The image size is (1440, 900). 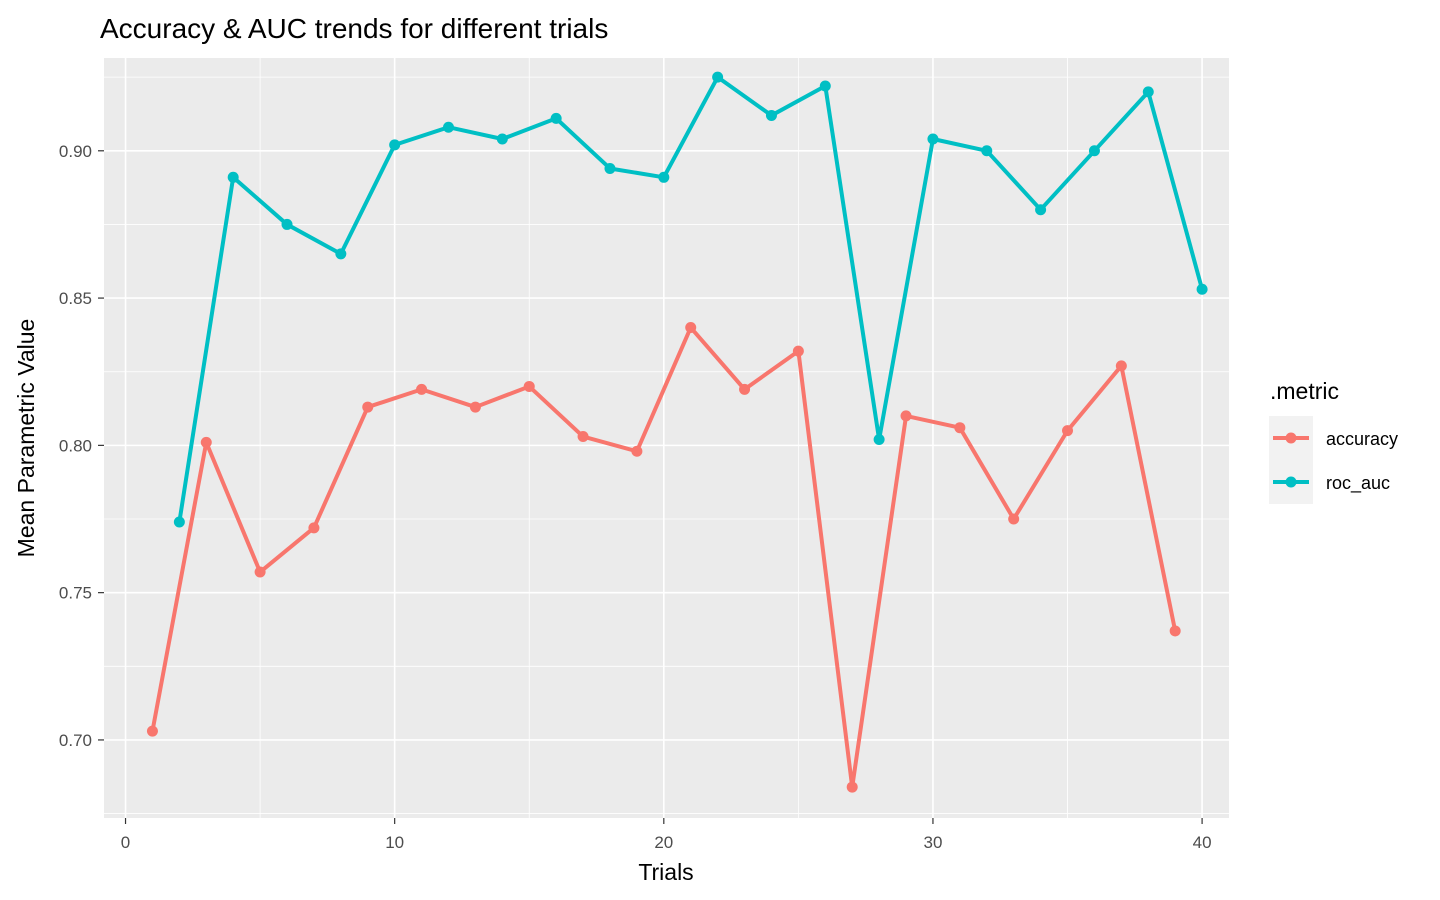 I want to click on legend-item-roc_auc: roc_auc, so click(x=1329, y=482).